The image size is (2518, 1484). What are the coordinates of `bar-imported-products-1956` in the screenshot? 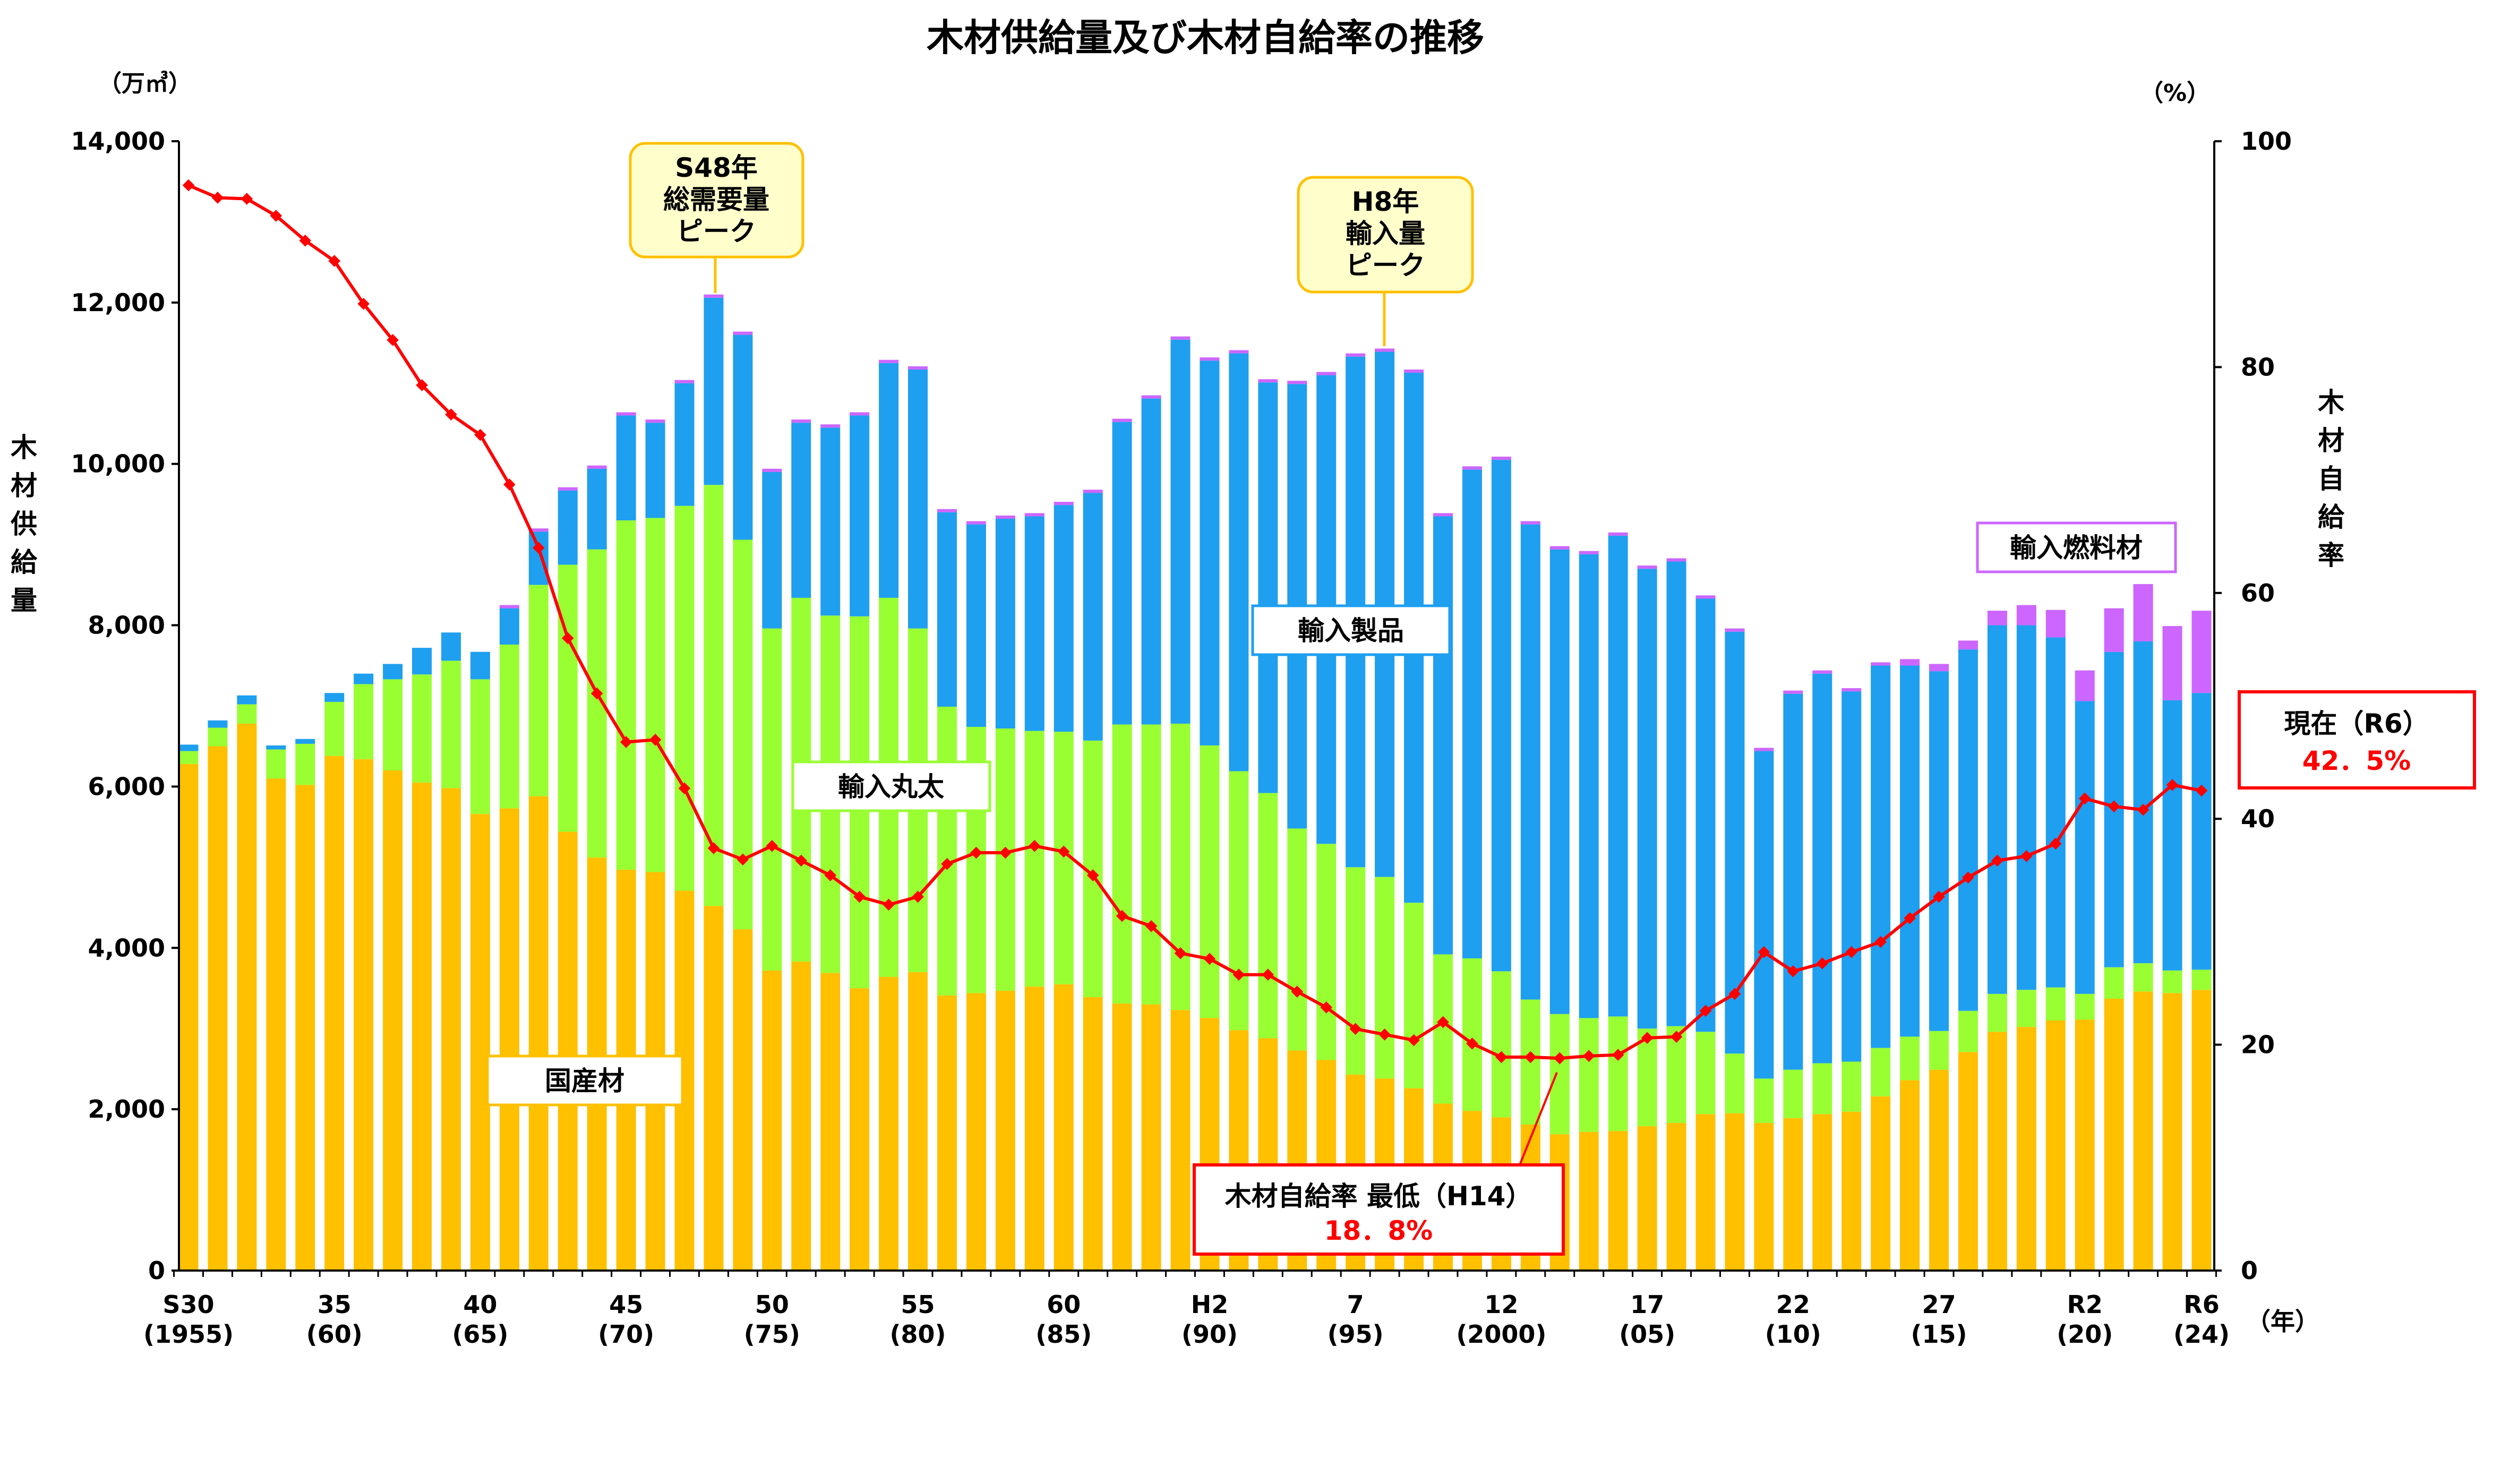 It's located at (218, 724).